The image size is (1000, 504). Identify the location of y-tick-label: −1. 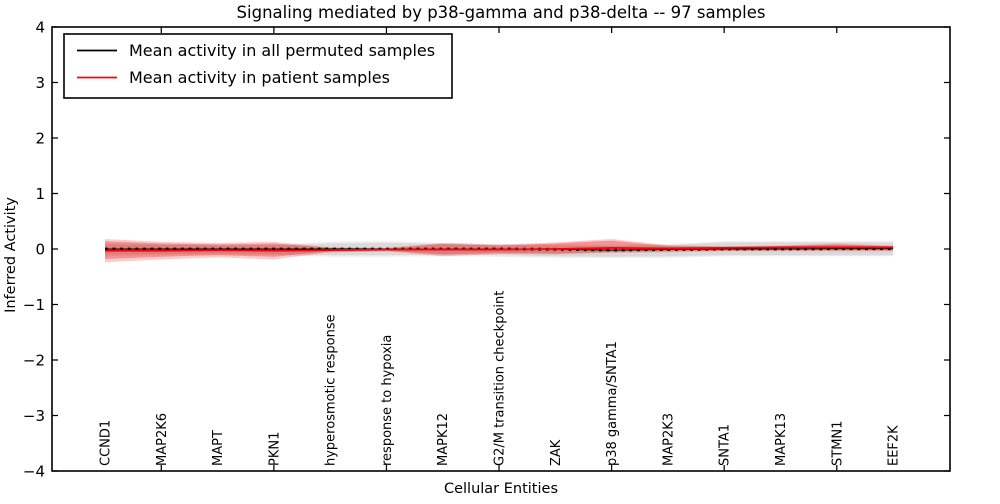
(34, 305).